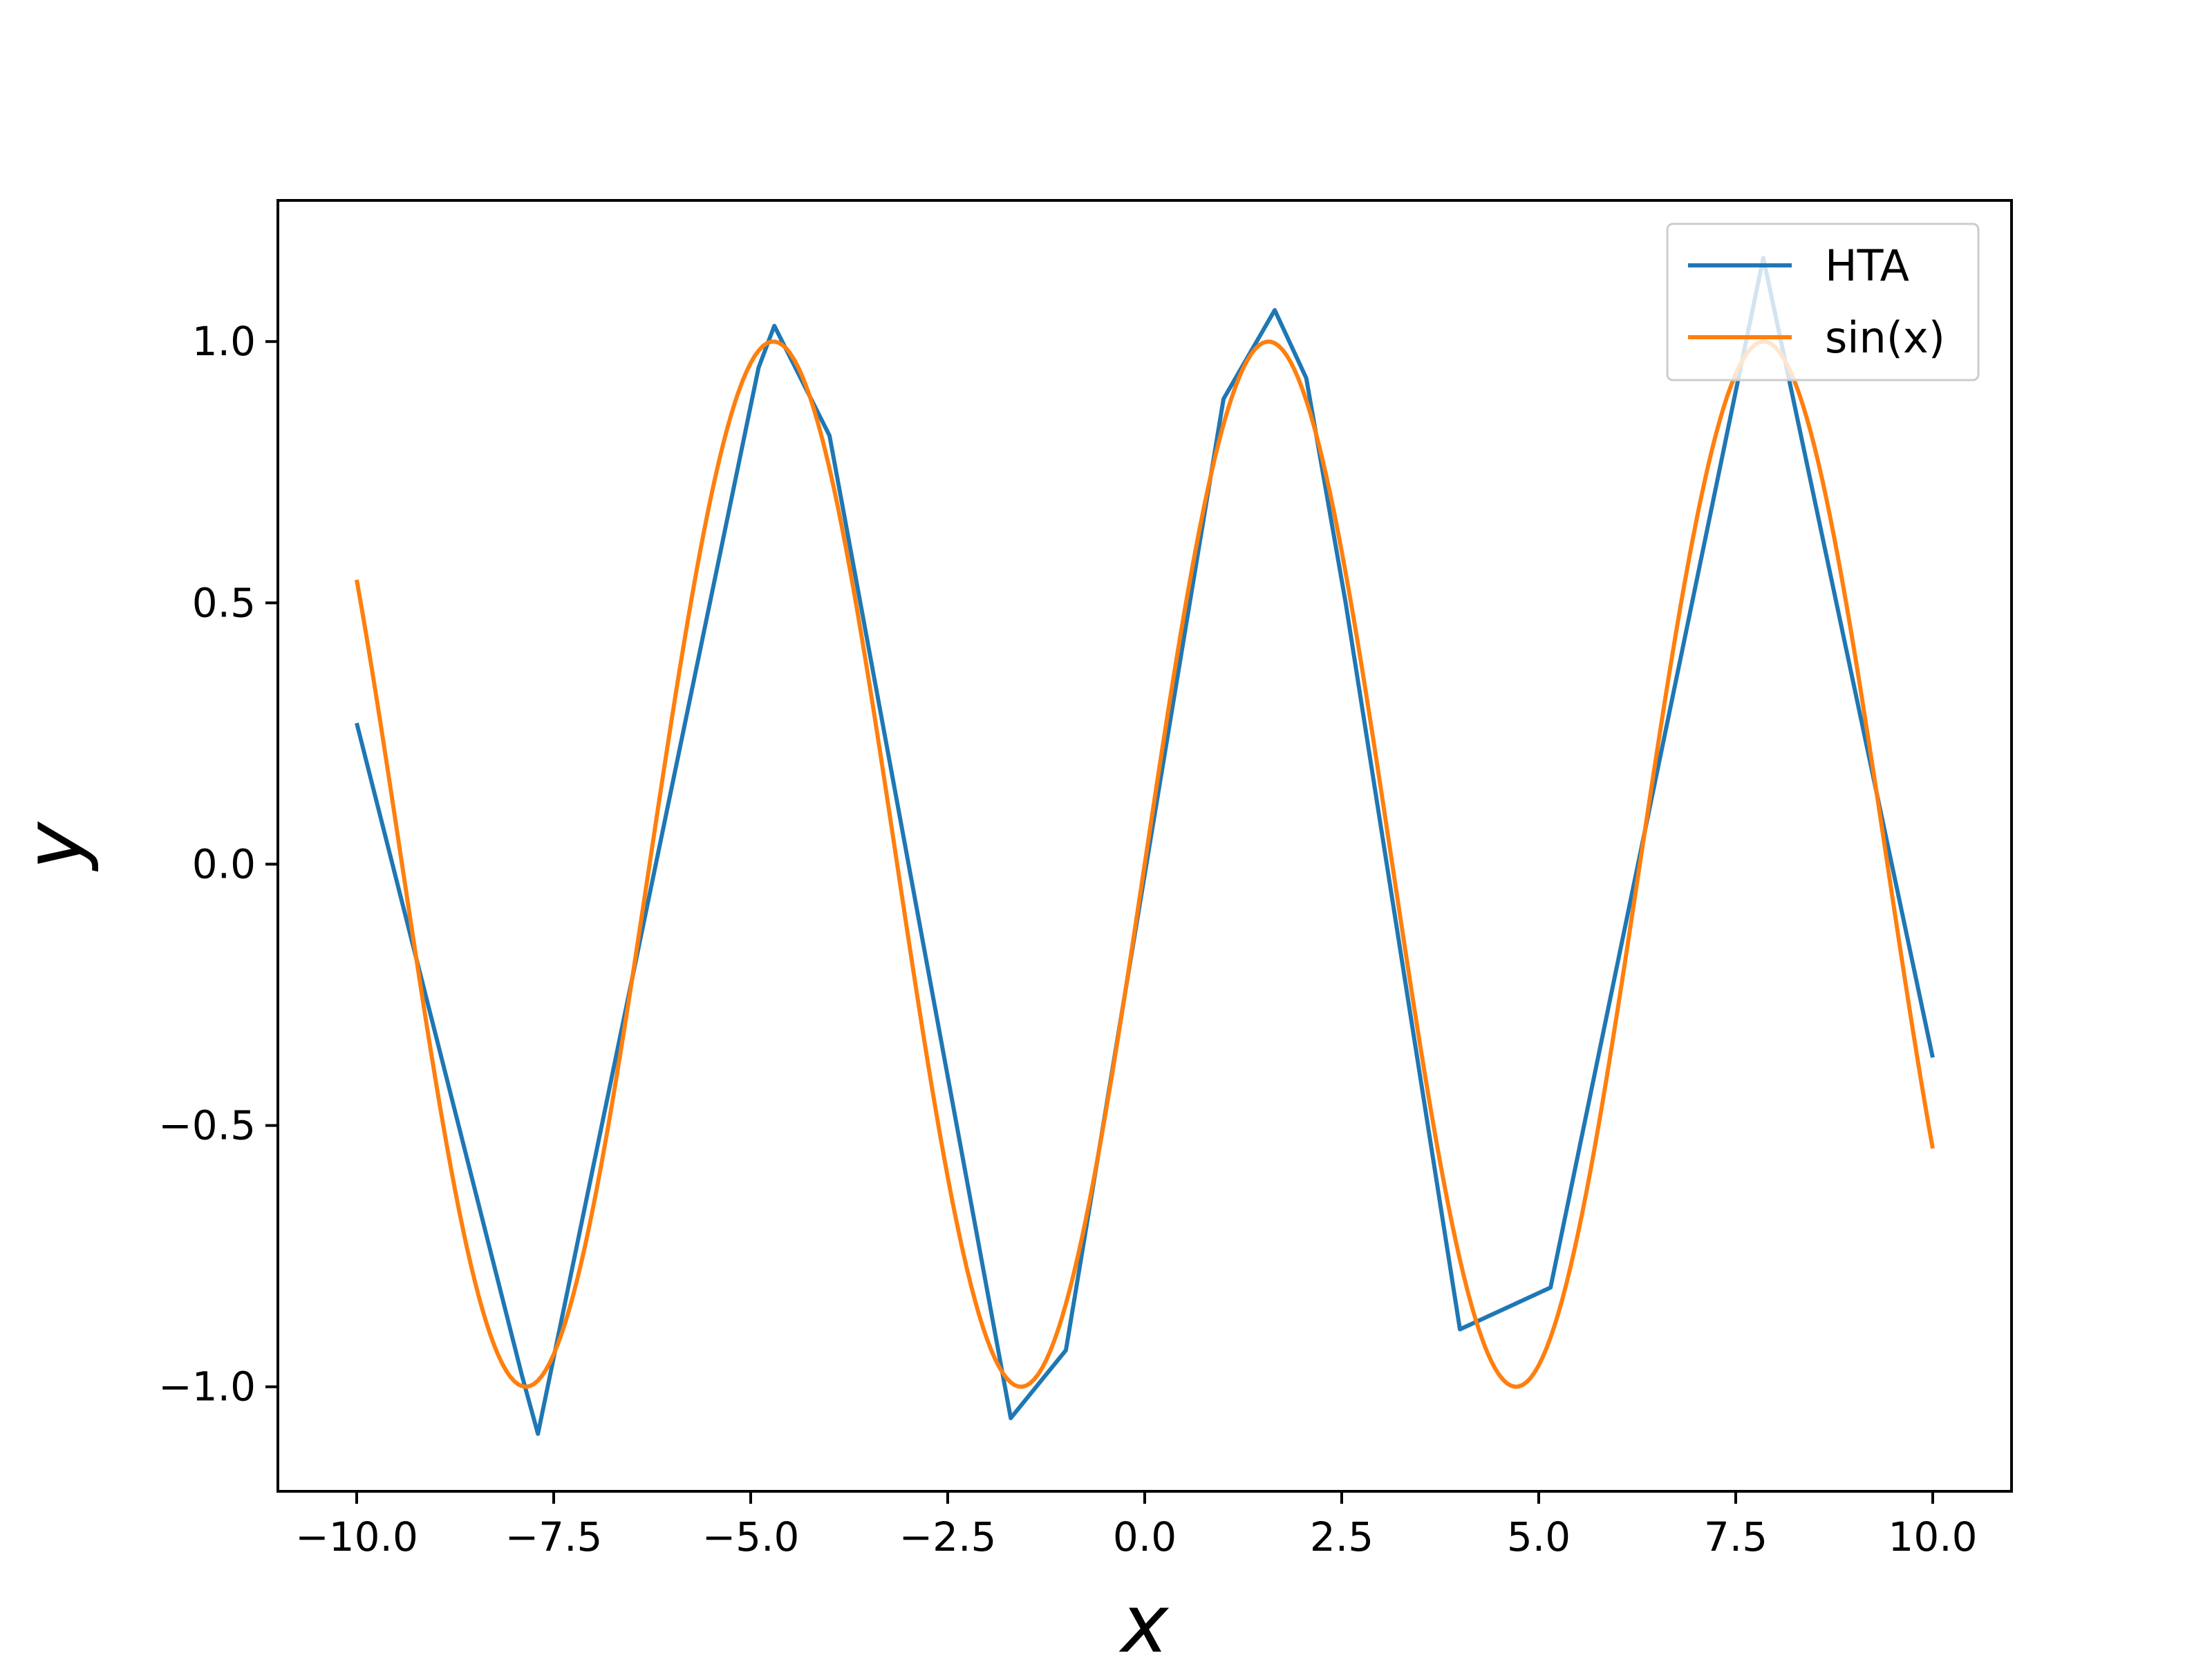 This screenshot has height=1662, width=2212. I want to click on x-tick-label: 7.5, so click(1736, 1537).